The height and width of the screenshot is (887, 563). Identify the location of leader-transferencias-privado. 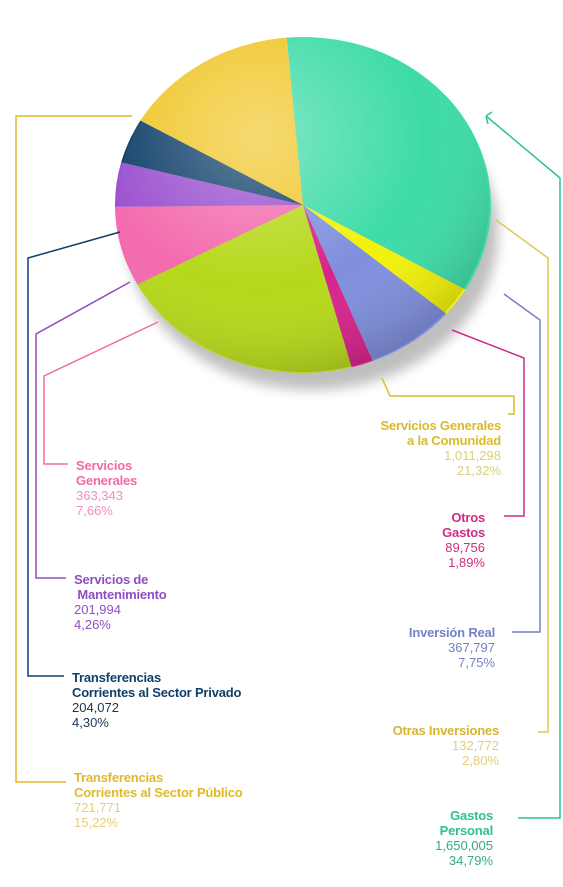
(74, 454).